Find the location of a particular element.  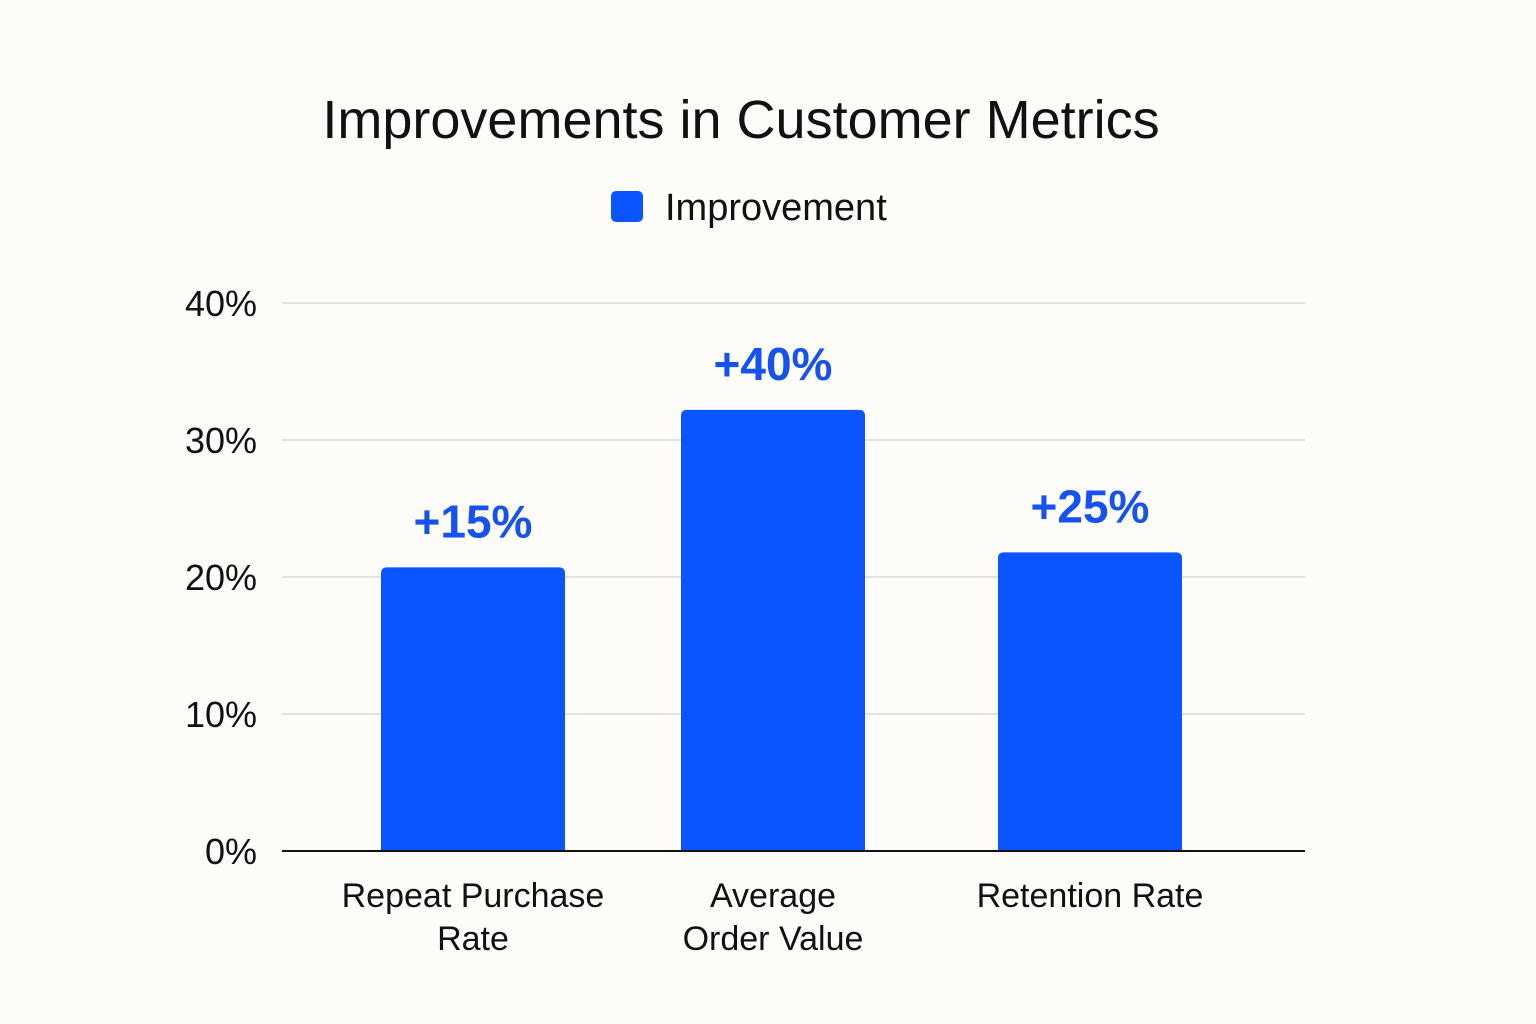

x-category-label: Average is located at coordinates (773, 896).